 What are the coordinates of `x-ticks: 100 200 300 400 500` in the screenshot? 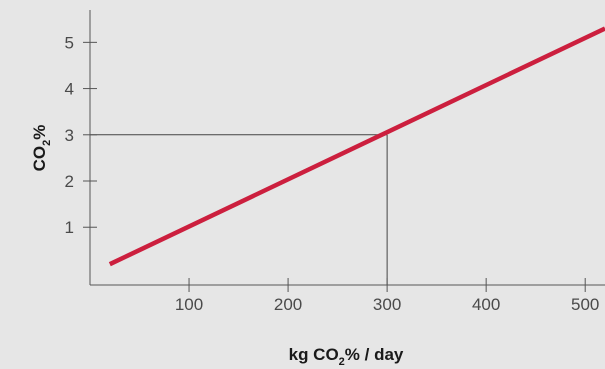 It's located at (387, 296).